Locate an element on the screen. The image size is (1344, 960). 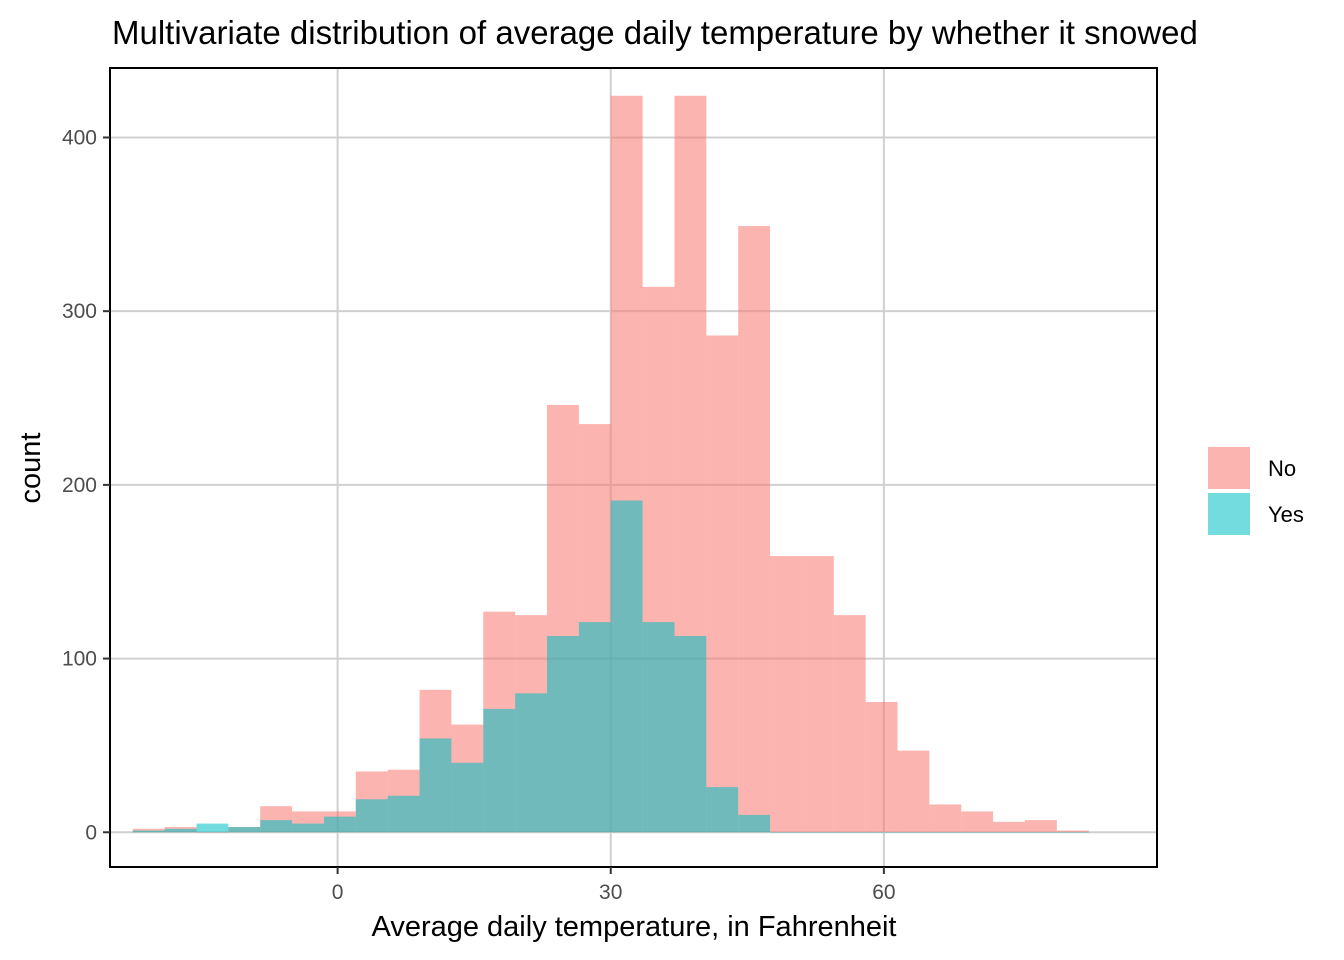
legend-label-no: No is located at coordinates (1282, 468).